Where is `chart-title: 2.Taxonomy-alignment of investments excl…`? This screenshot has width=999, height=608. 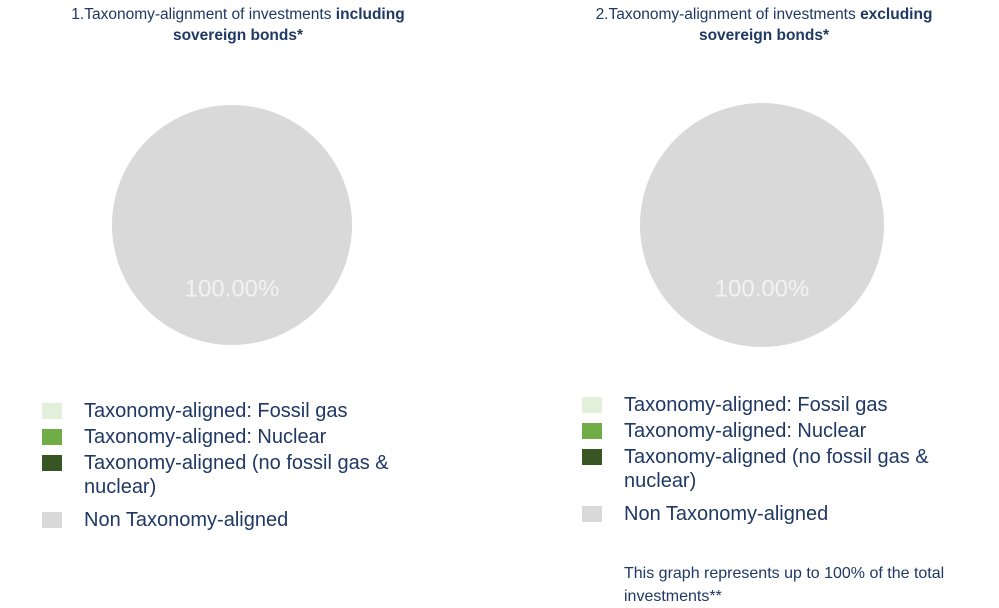
chart-title: 2.Taxonomy-alignment of investments excl… is located at coordinates (756, 25).